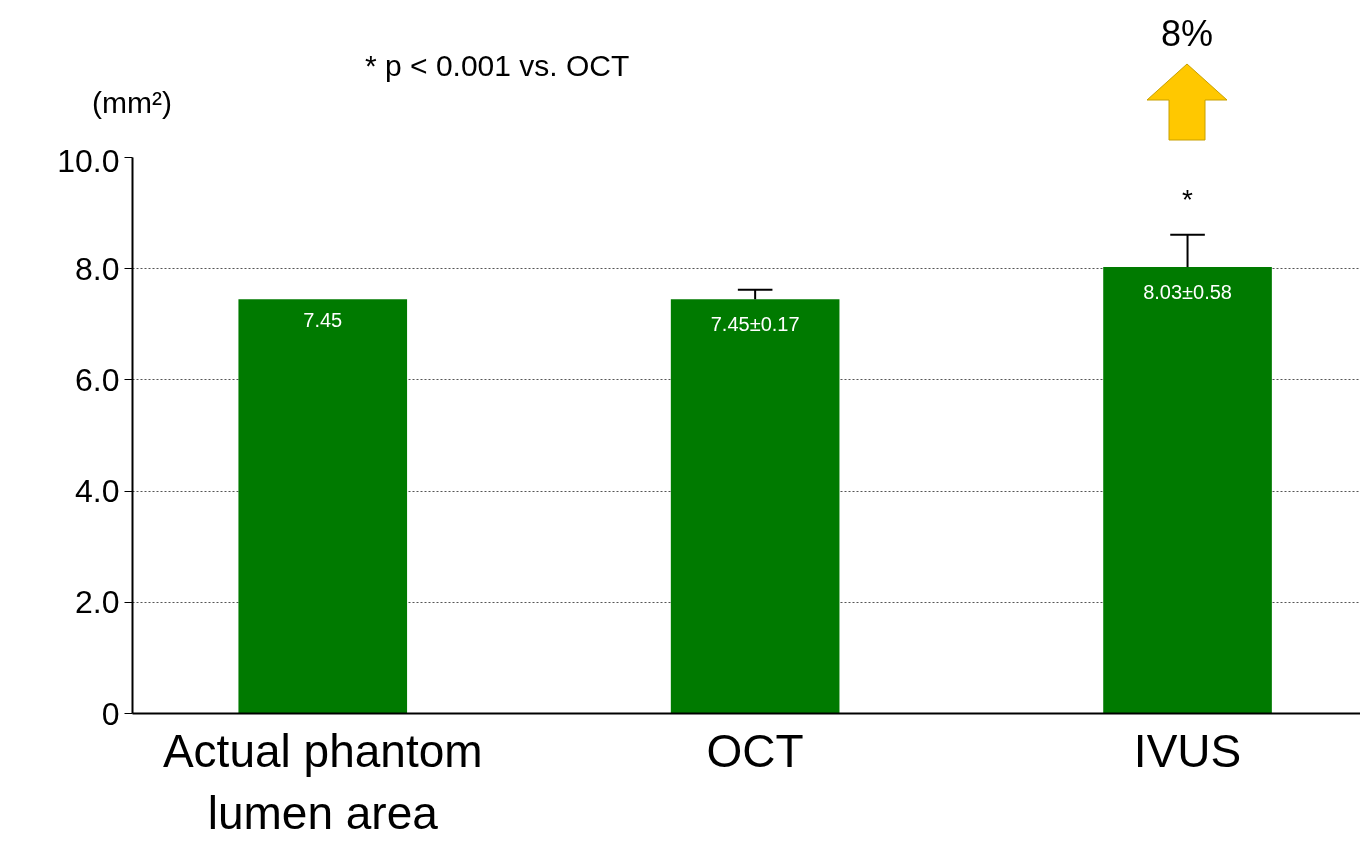  What do you see at coordinates (1187, 34) in the screenshot?
I see `text: 8%` at bounding box center [1187, 34].